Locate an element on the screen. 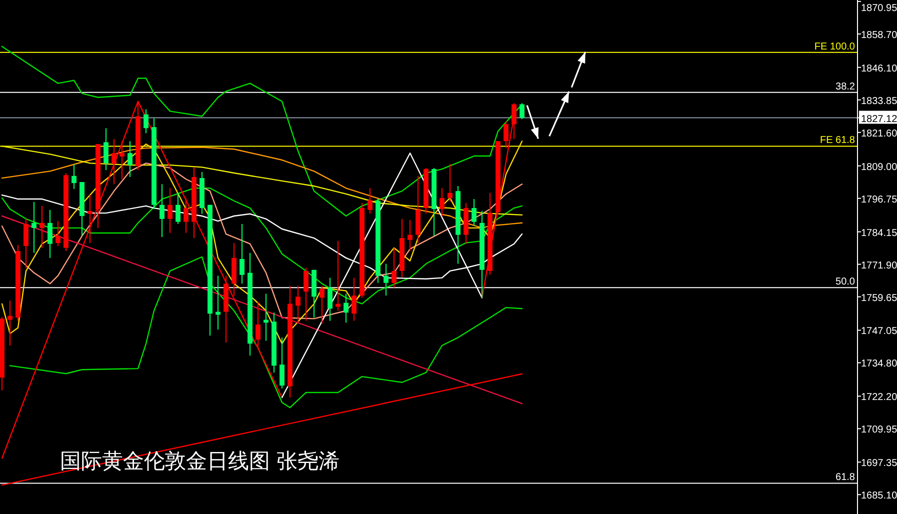 Image resolution: width=897 pixels, height=514 pixels. annotation: 38.2 is located at coordinates (846, 86).